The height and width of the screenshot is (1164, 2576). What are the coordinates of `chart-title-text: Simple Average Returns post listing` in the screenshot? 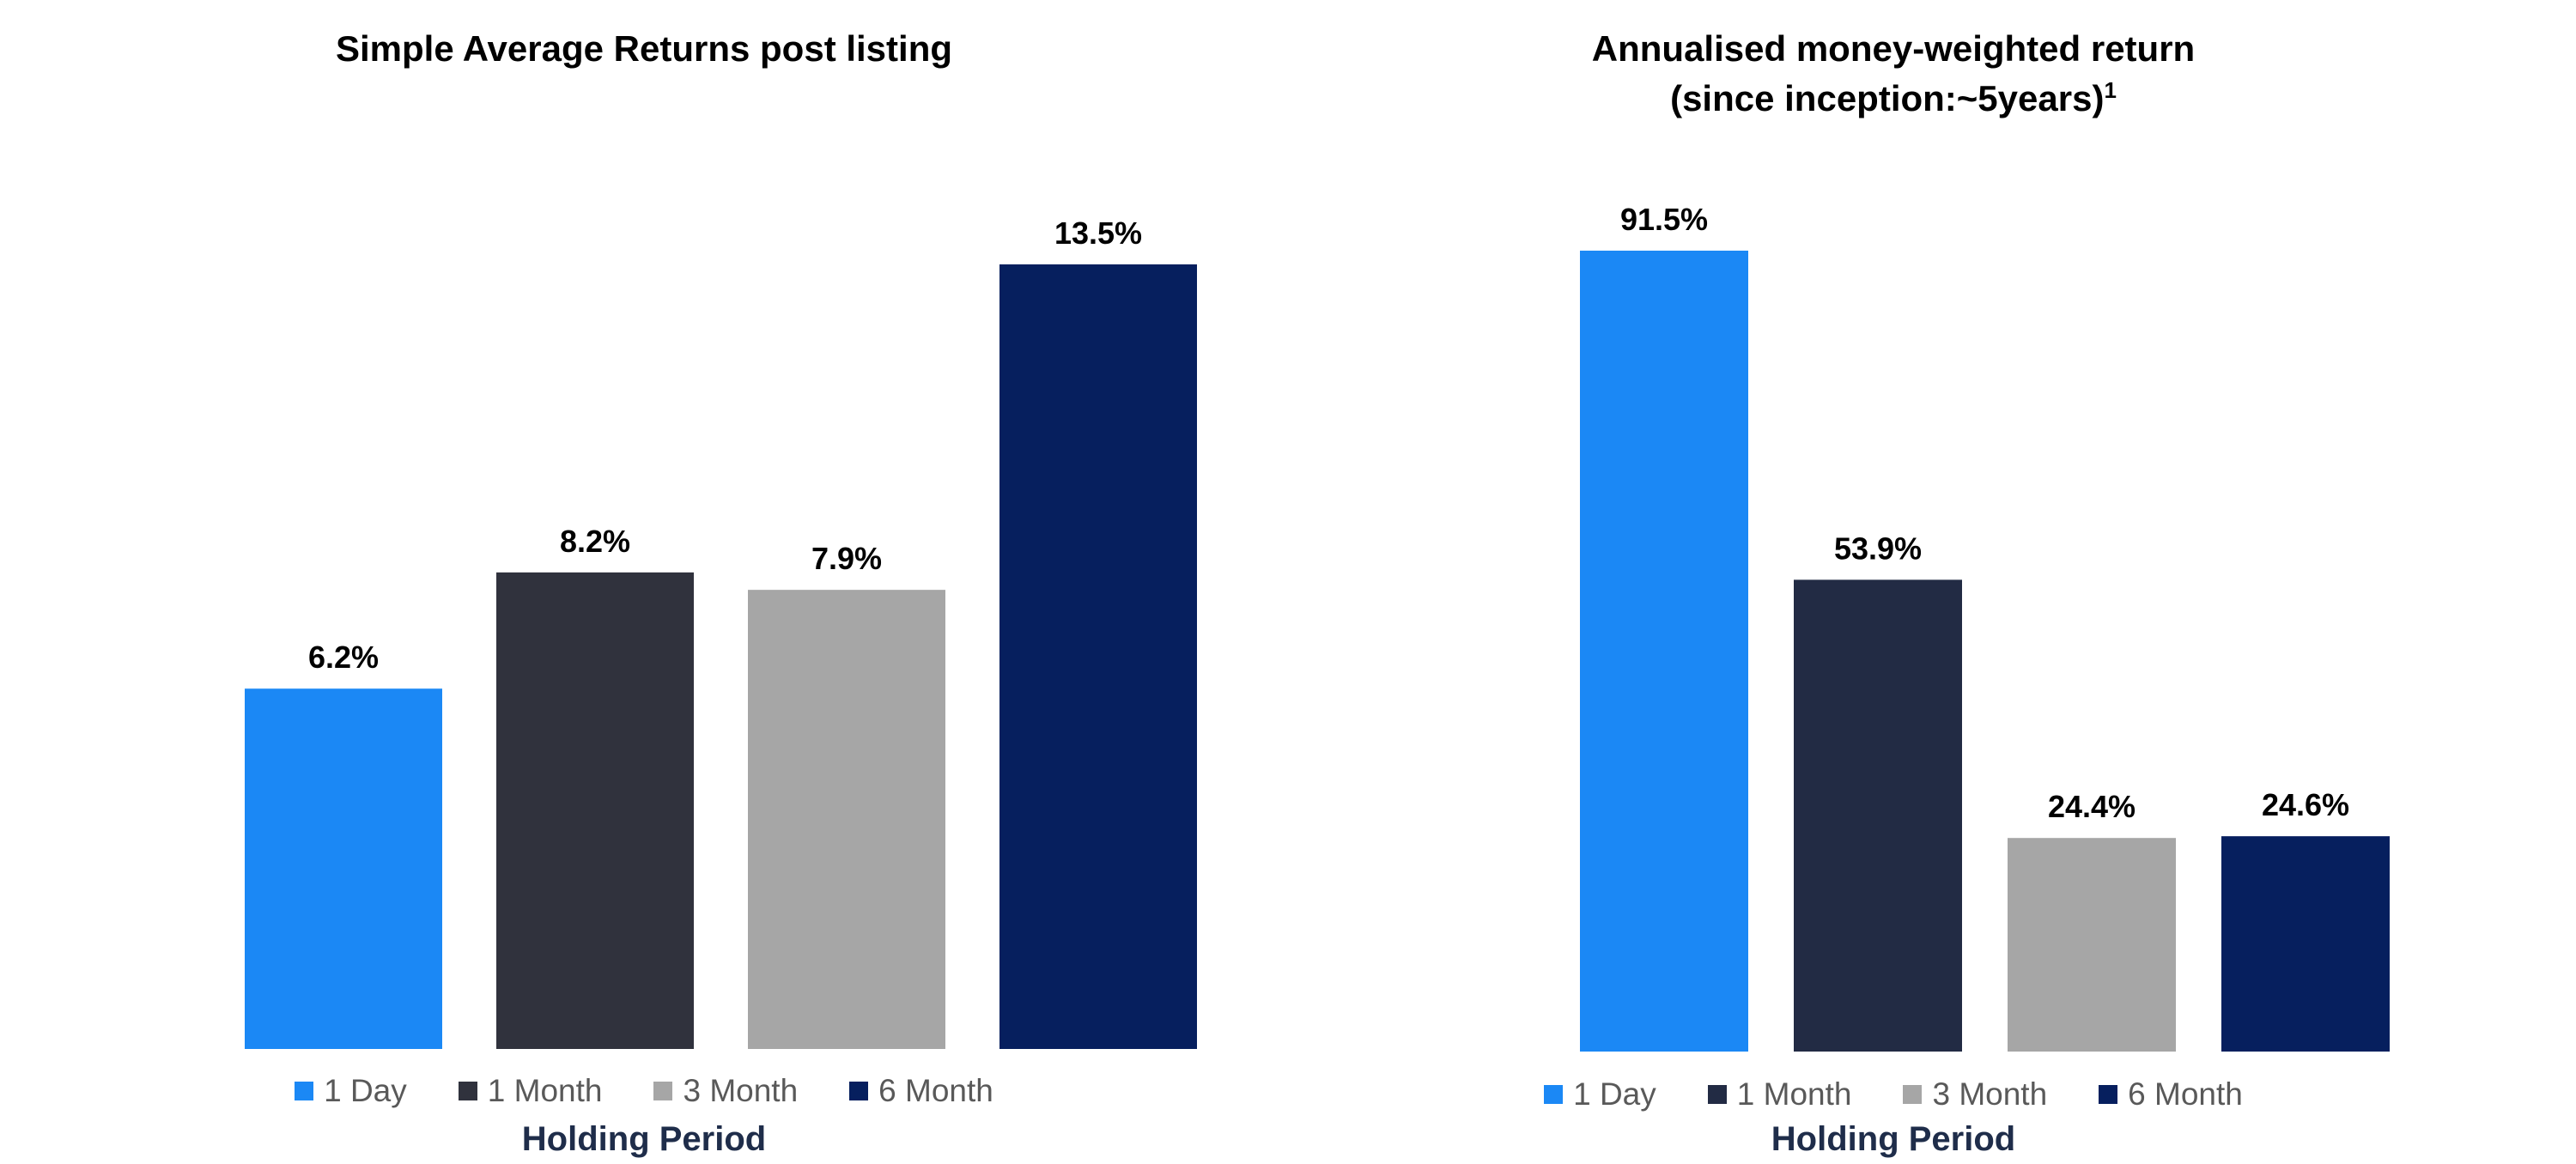 It's located at (644, 49).